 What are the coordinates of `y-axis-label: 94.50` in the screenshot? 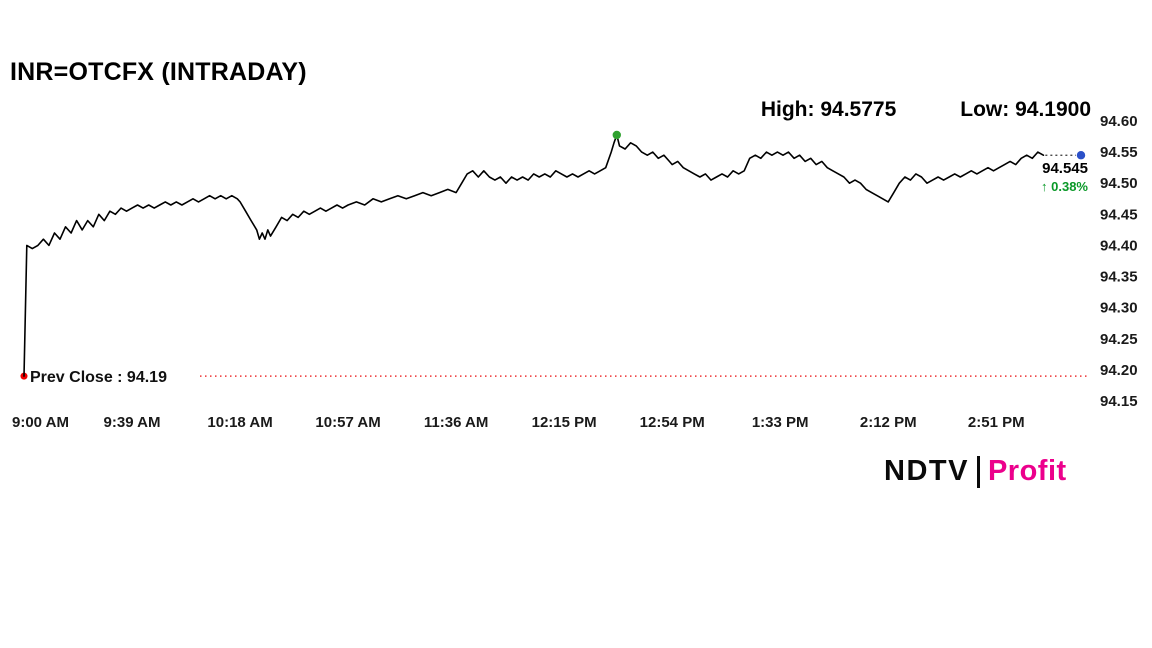 It's located at (1119, 183).